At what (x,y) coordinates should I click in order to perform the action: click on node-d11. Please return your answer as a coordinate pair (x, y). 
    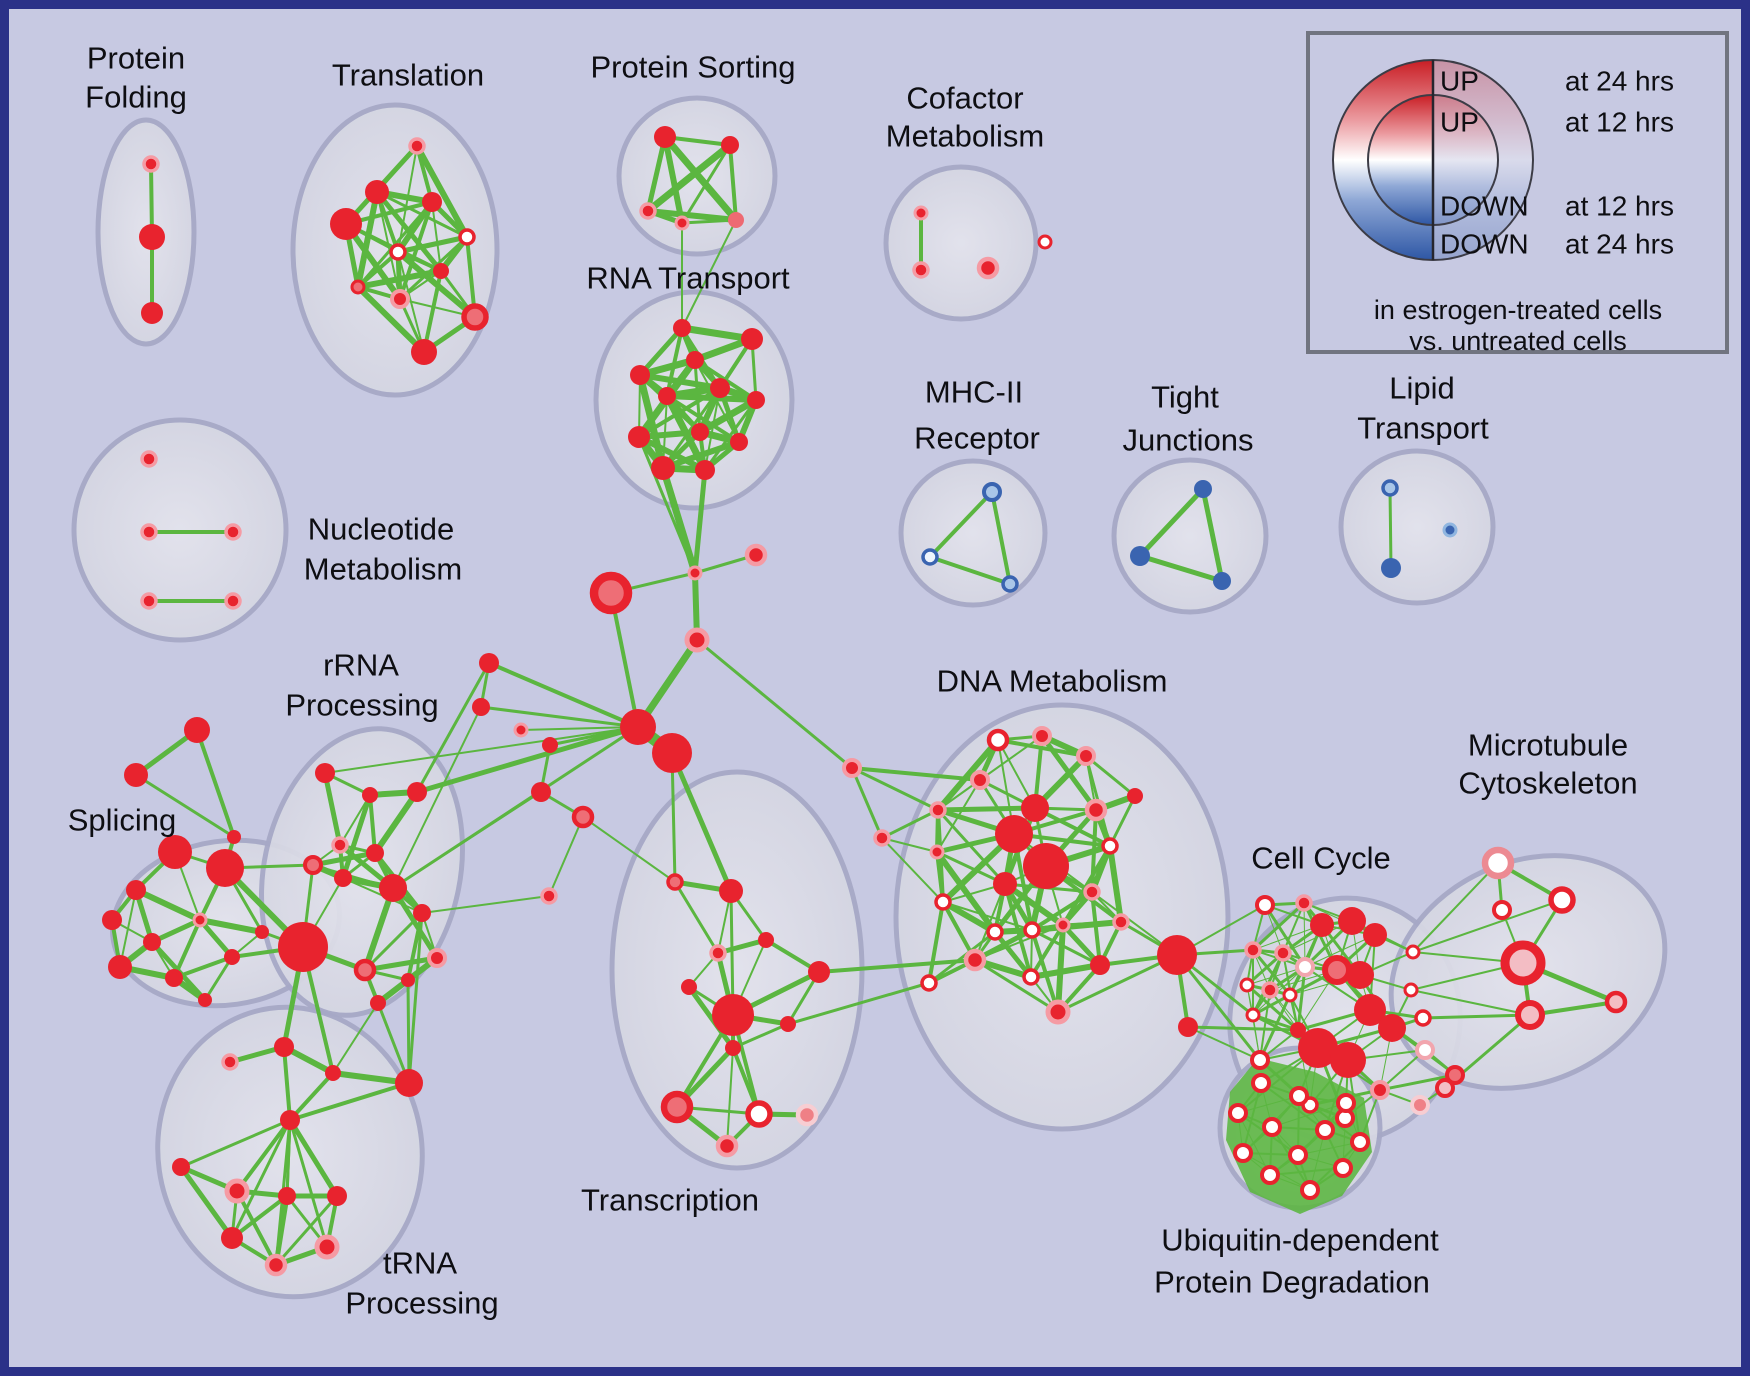
    Looking at the image, I should click on (1046, 866).